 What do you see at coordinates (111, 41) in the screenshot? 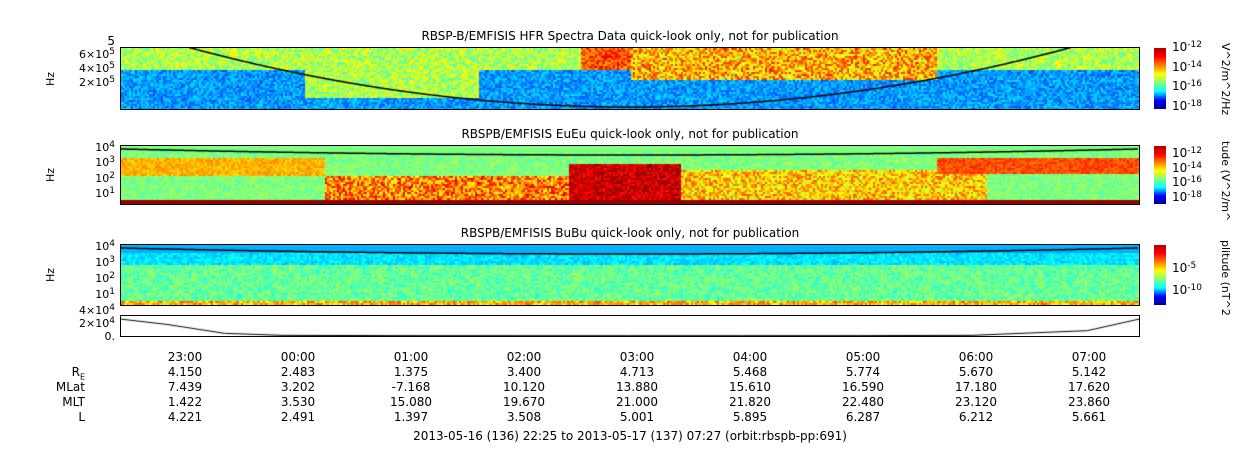
I see `y-tick-label: 5` at bounding box center [111, 41].